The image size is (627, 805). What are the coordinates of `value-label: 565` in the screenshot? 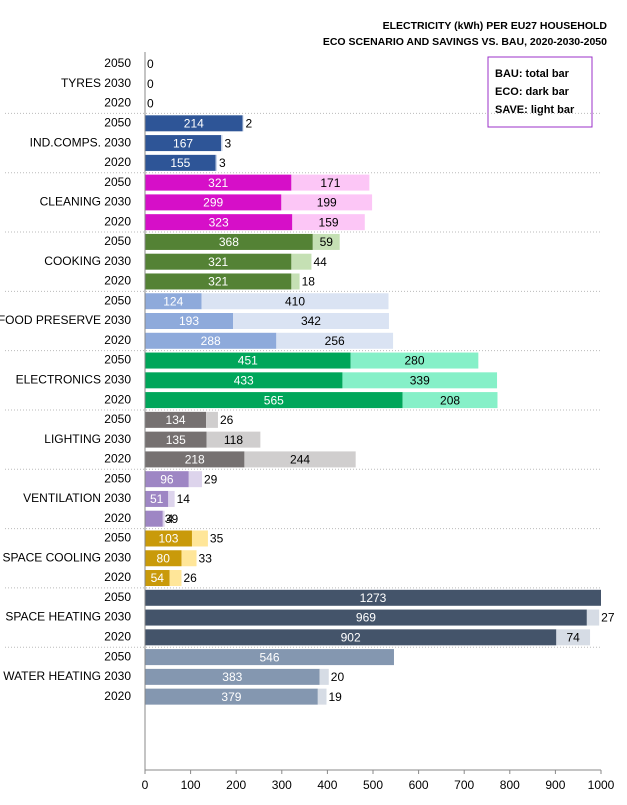 It's located at (274, 400).